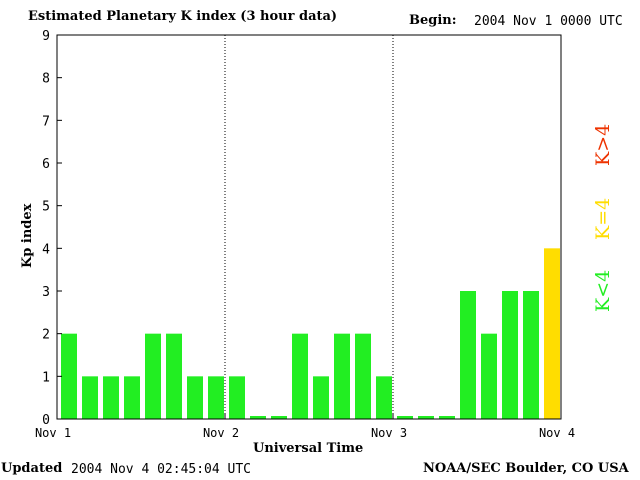 The image size is (640, 480). What do you see at coordinates (46, 335) in the screenshot?
I see `y-tick-label: 2` at bounding box center [46, 335].